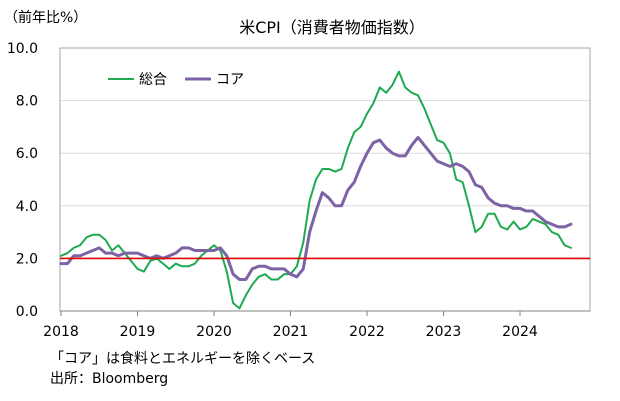  Describe the element at coordinates (109, 379) in the screenshot. I see `footnote-source: 出所：Bloomberg` at that location.